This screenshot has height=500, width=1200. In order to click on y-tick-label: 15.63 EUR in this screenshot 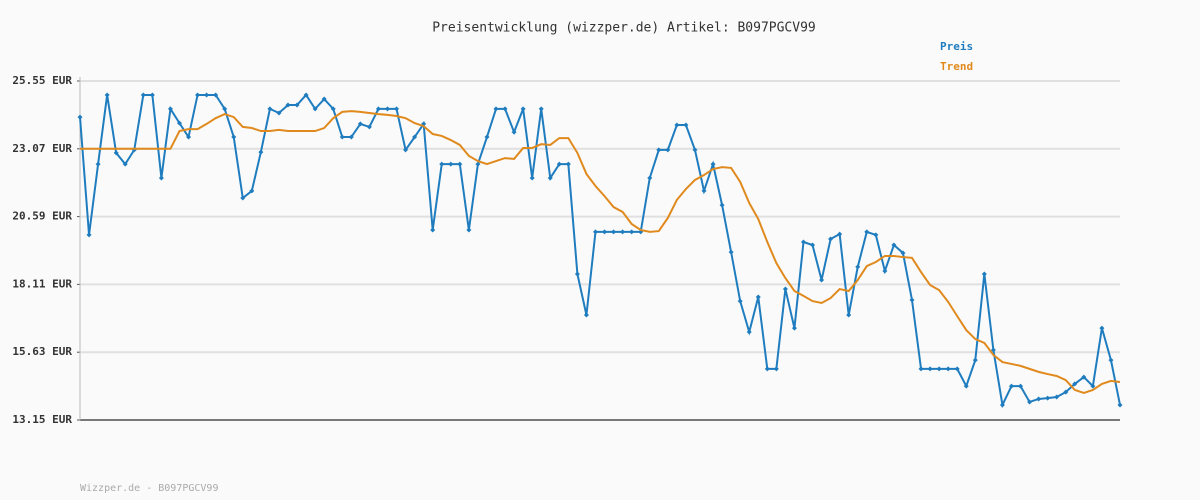, I will do `click(42, 351)`.